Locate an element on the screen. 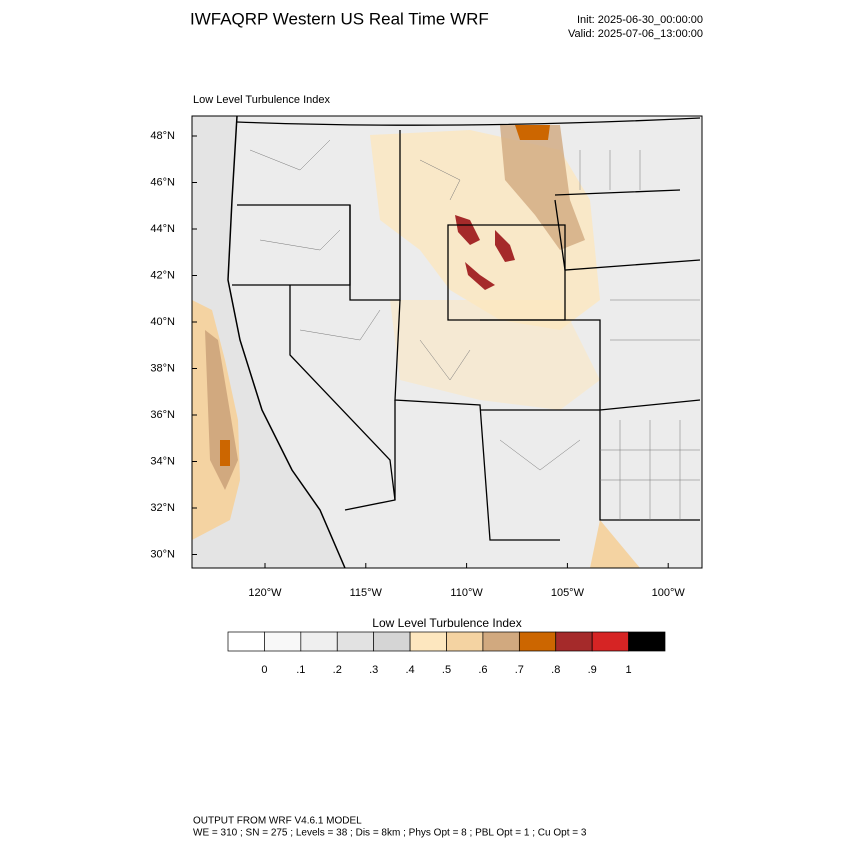 The height and width of the screenshot is (855, 850). colorbar-label: .5 is located at coordinates (446, 670).